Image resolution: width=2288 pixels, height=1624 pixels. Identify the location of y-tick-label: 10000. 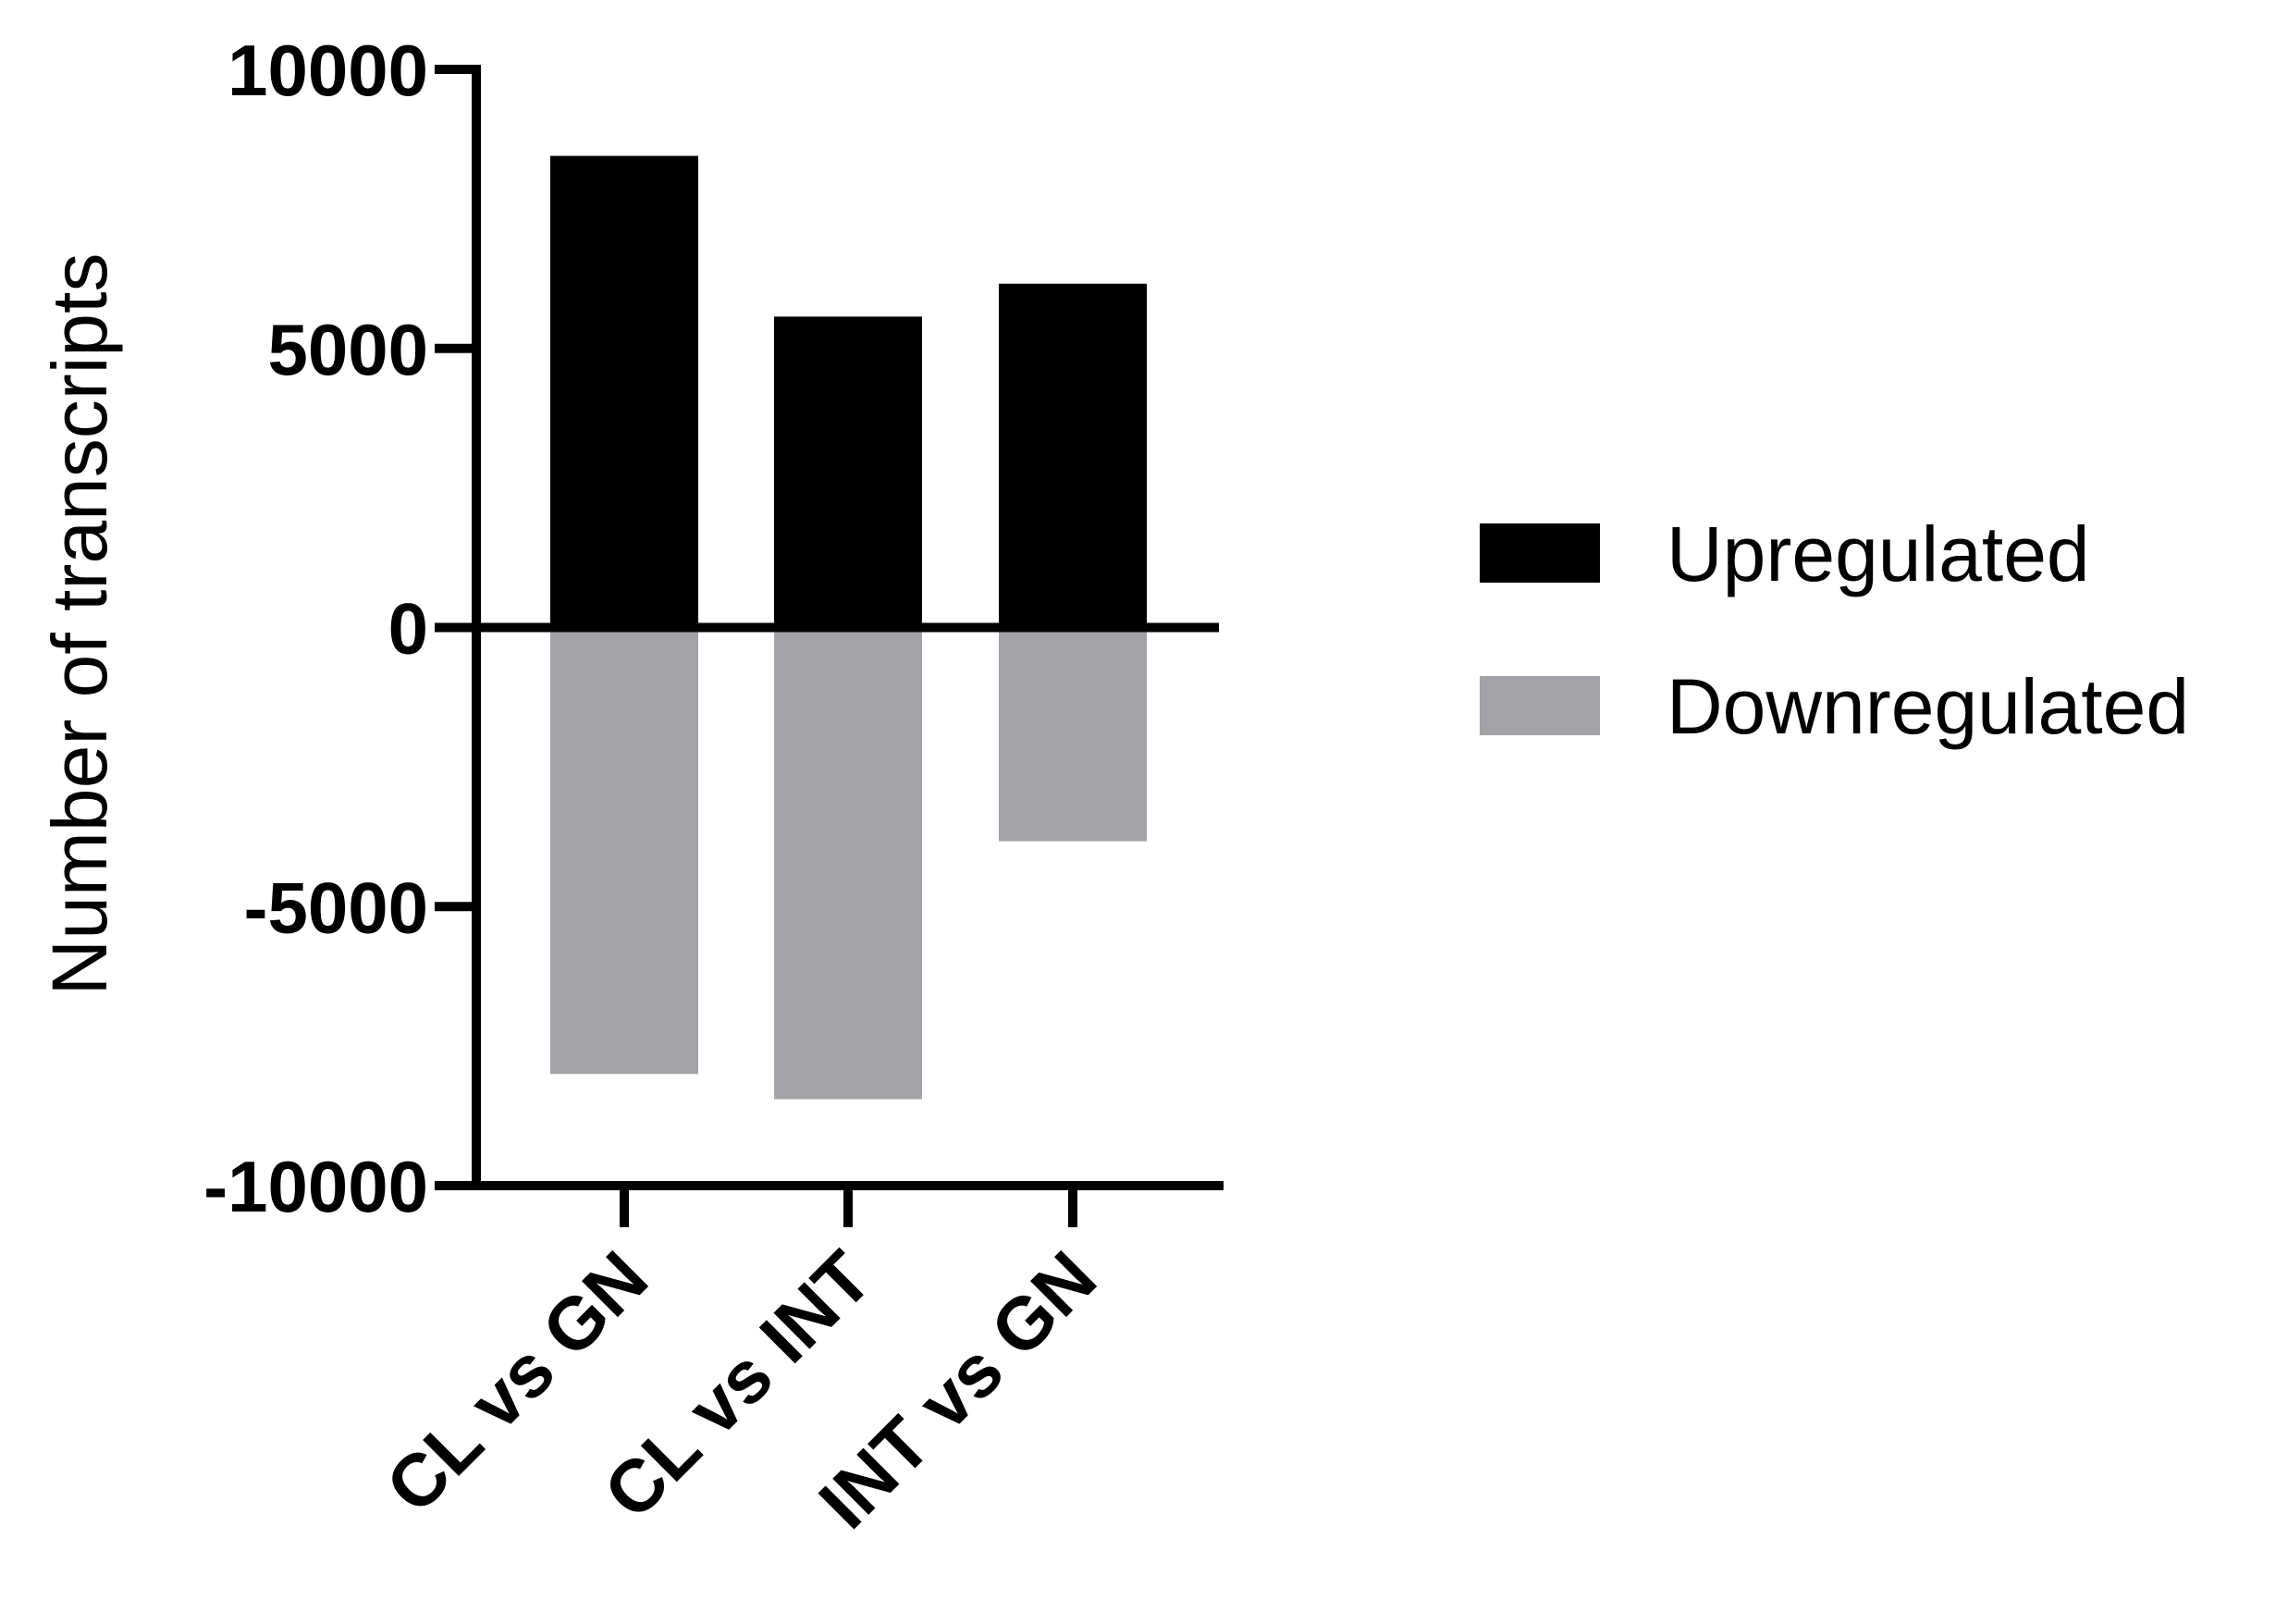
(328, 70).